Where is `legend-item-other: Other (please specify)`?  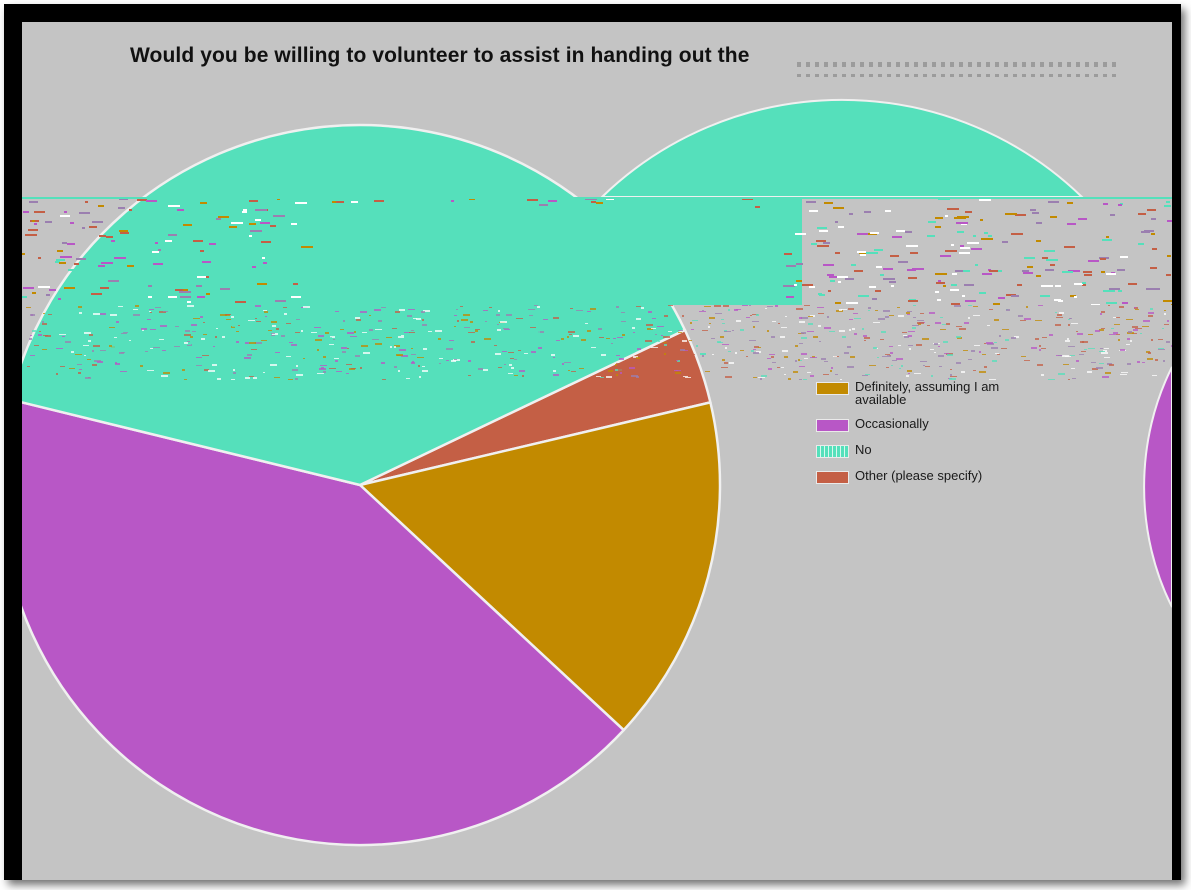 legend-item-other: Other (please specify) is located at coordinates (925, 476).